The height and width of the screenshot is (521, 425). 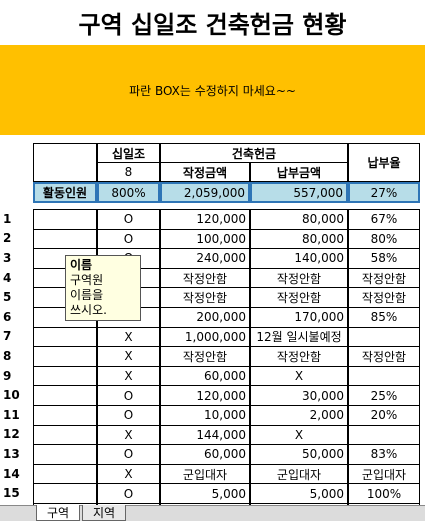 What do you see at coordinates (205, 435) in the screenshot?
I see `data-cell: 144,000` at bounding box center [205, 435].